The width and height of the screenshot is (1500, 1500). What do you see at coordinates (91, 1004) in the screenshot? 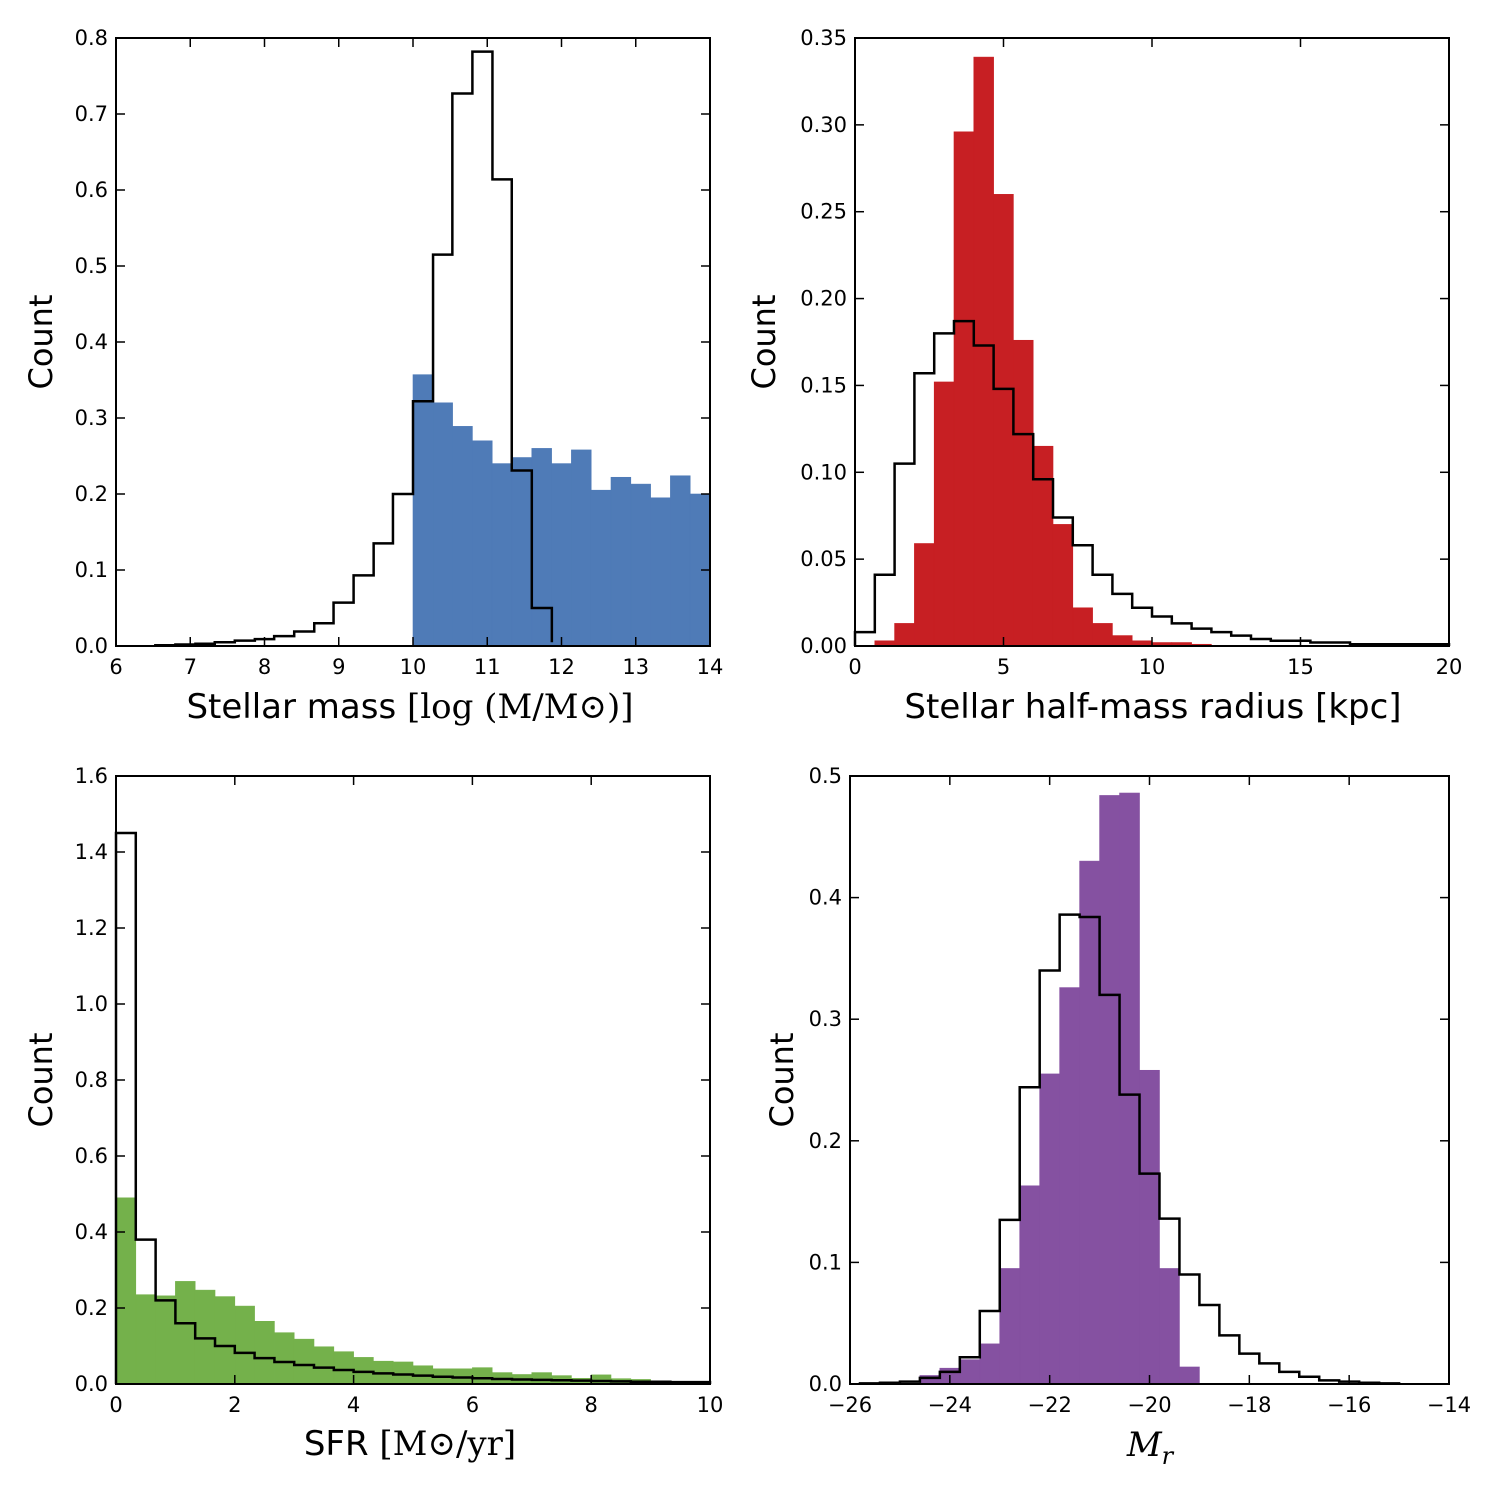
I see `y-tick-label: 1.0` at bounding box center [91, 1004].